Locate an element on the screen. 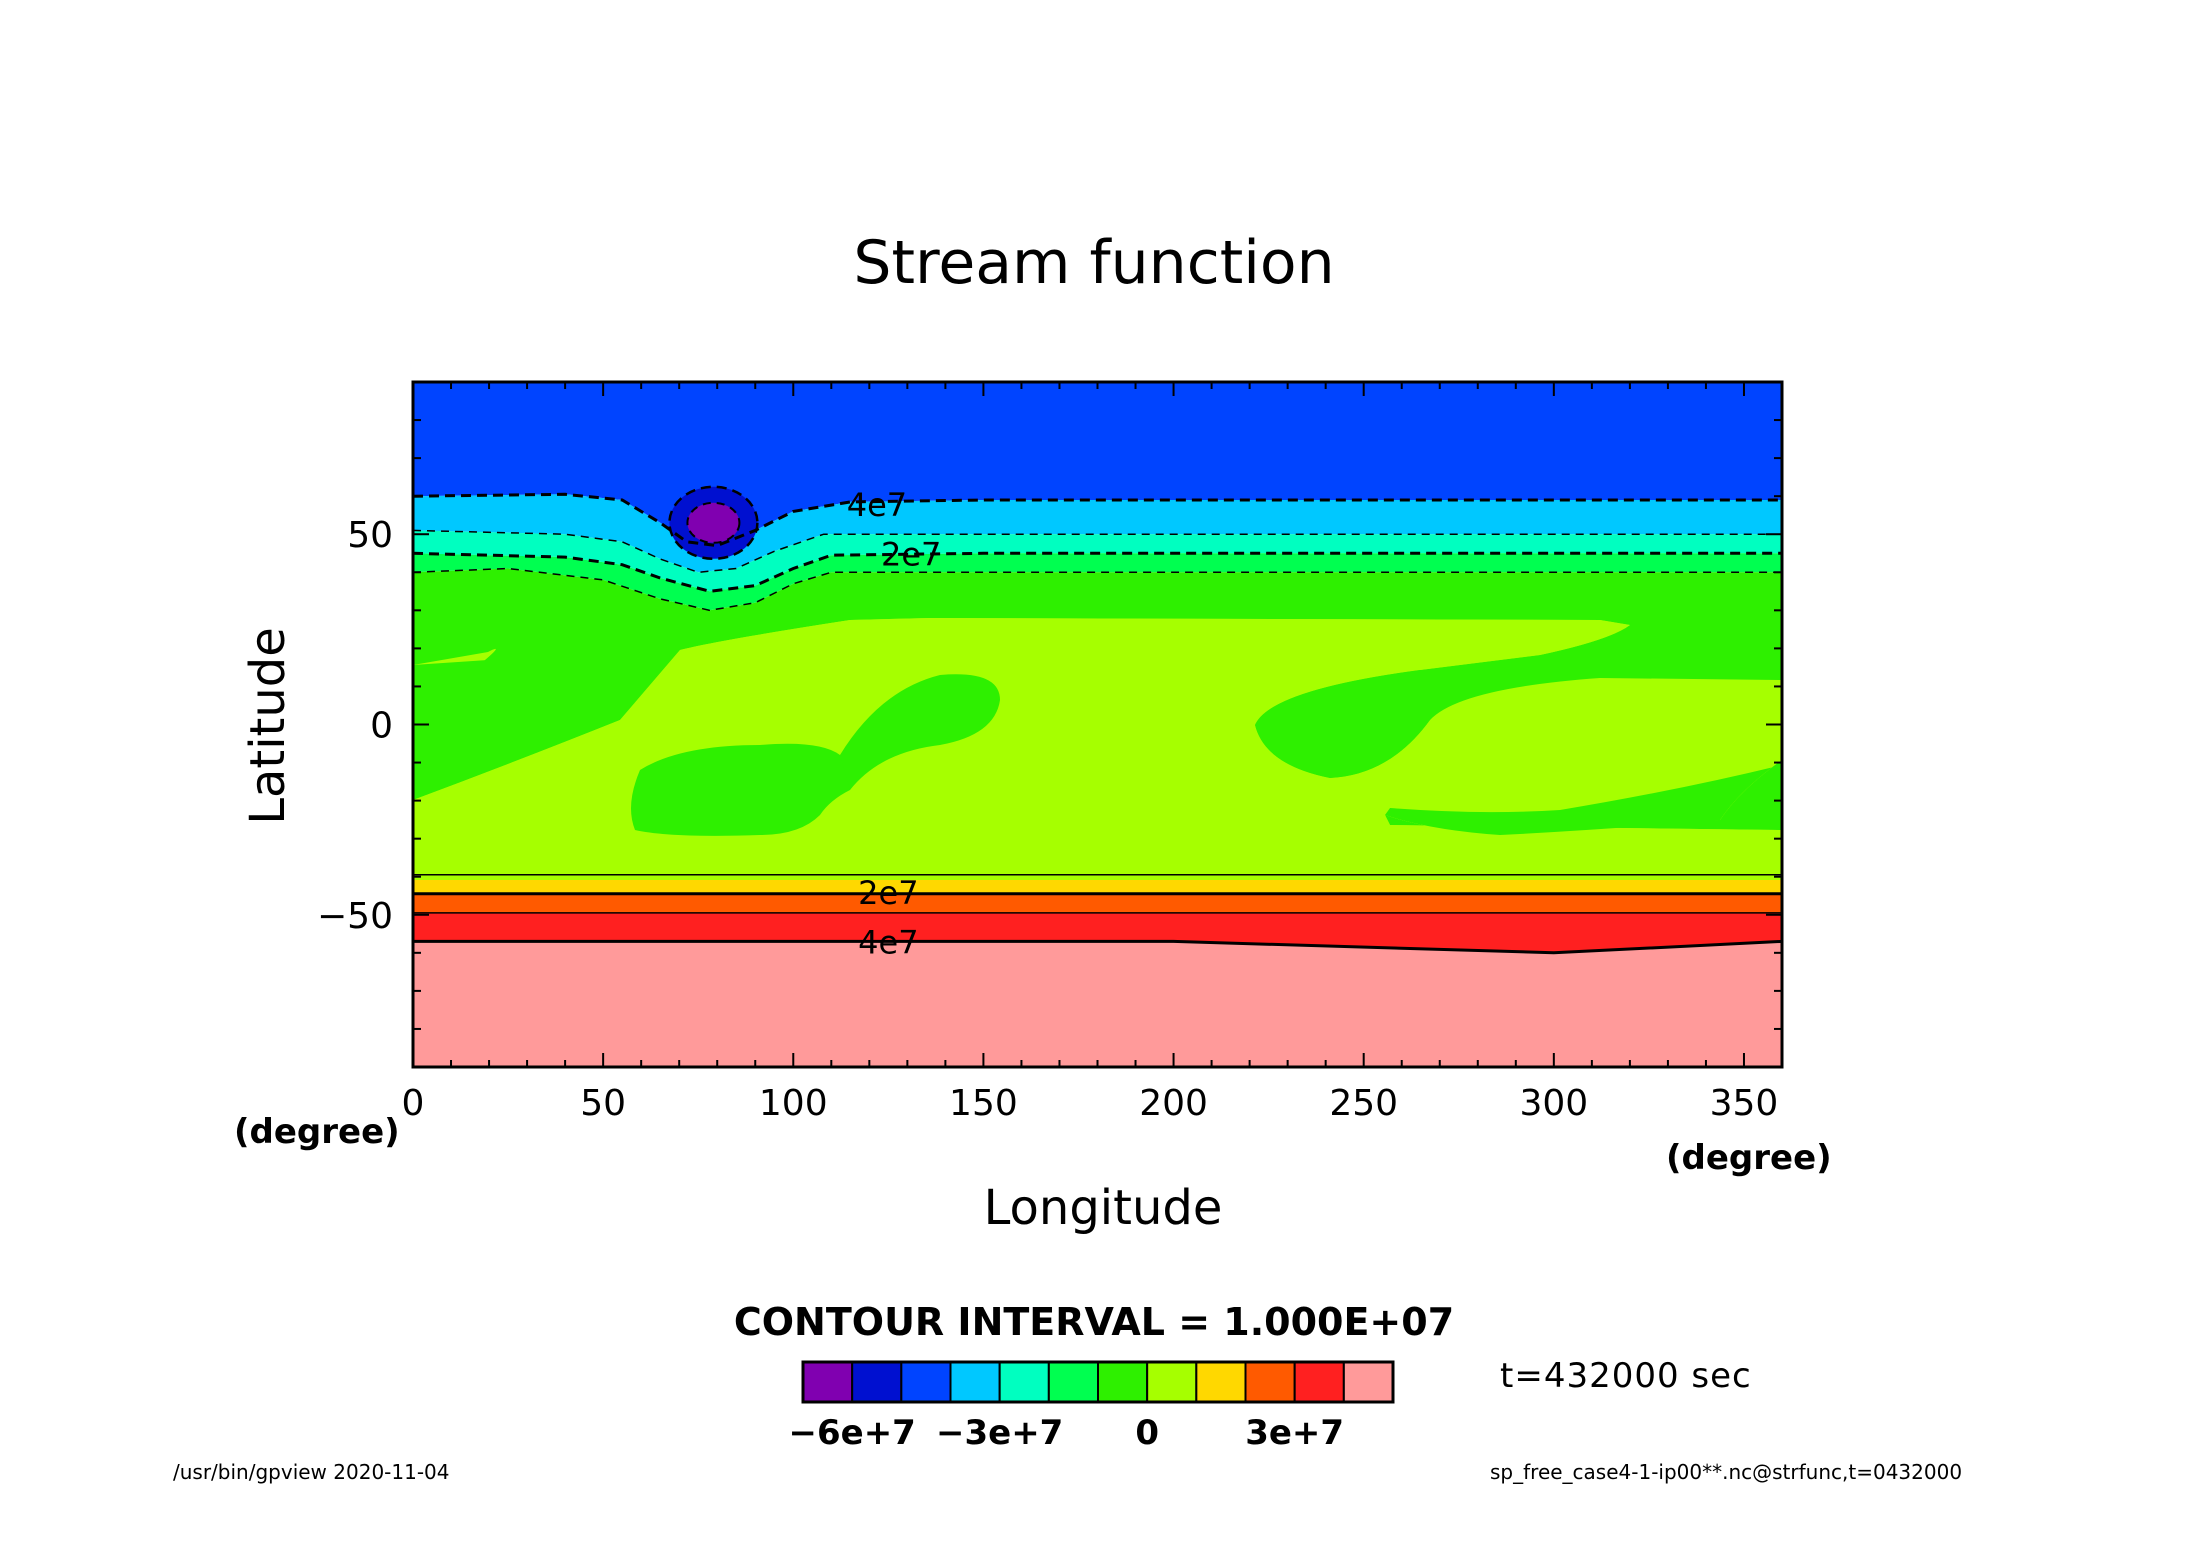 The height and width of the screenshot is (1546, 2188). band-north-green is located at coordinates (1097, 582).